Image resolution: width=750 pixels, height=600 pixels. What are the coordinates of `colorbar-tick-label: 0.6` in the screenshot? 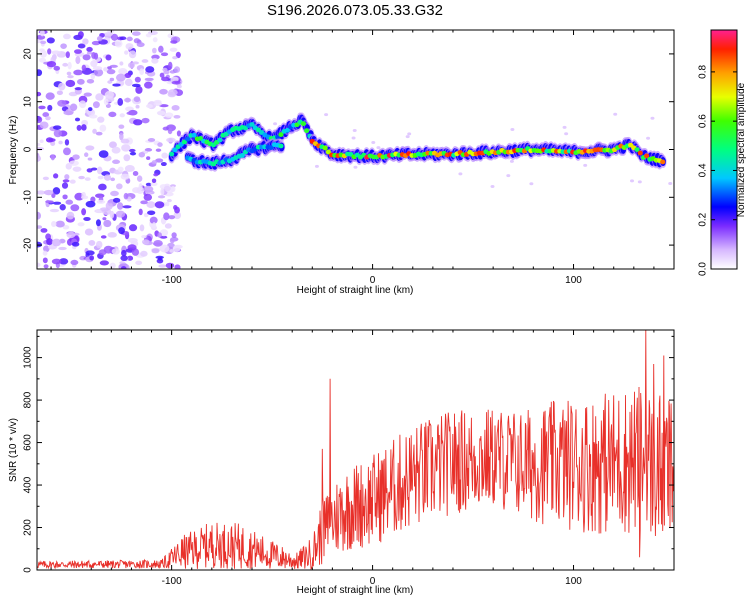 It's located at (703, 121).